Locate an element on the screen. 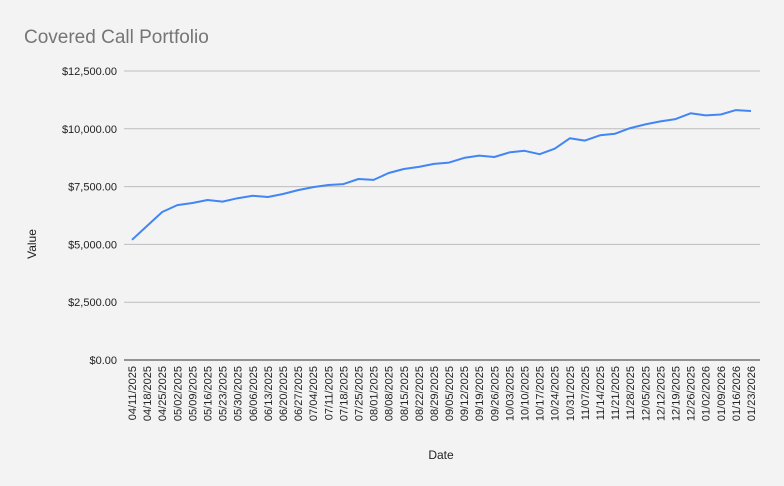 The height and width of the screenshot is (486, 784). x-tick-label: 05/02/2025 is located at coordinates (178, 393).